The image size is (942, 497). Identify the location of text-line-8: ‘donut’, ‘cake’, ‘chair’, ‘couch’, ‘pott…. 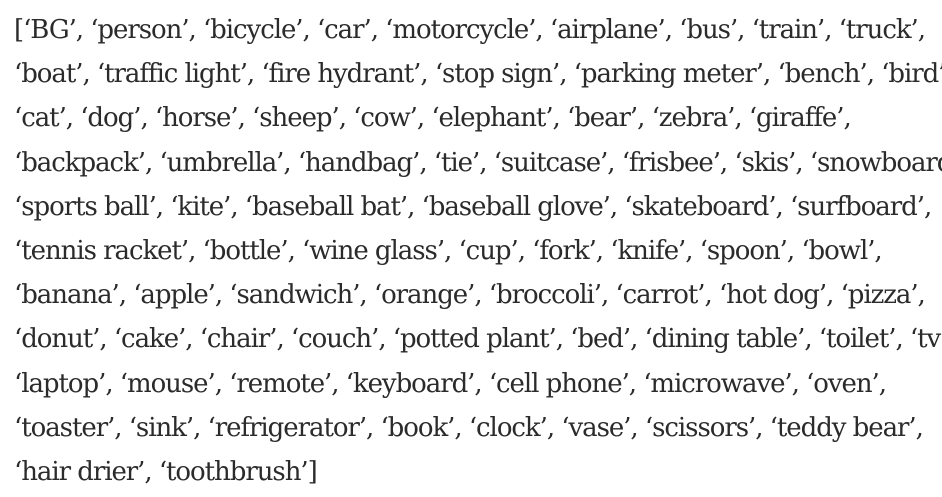
(478, 339).